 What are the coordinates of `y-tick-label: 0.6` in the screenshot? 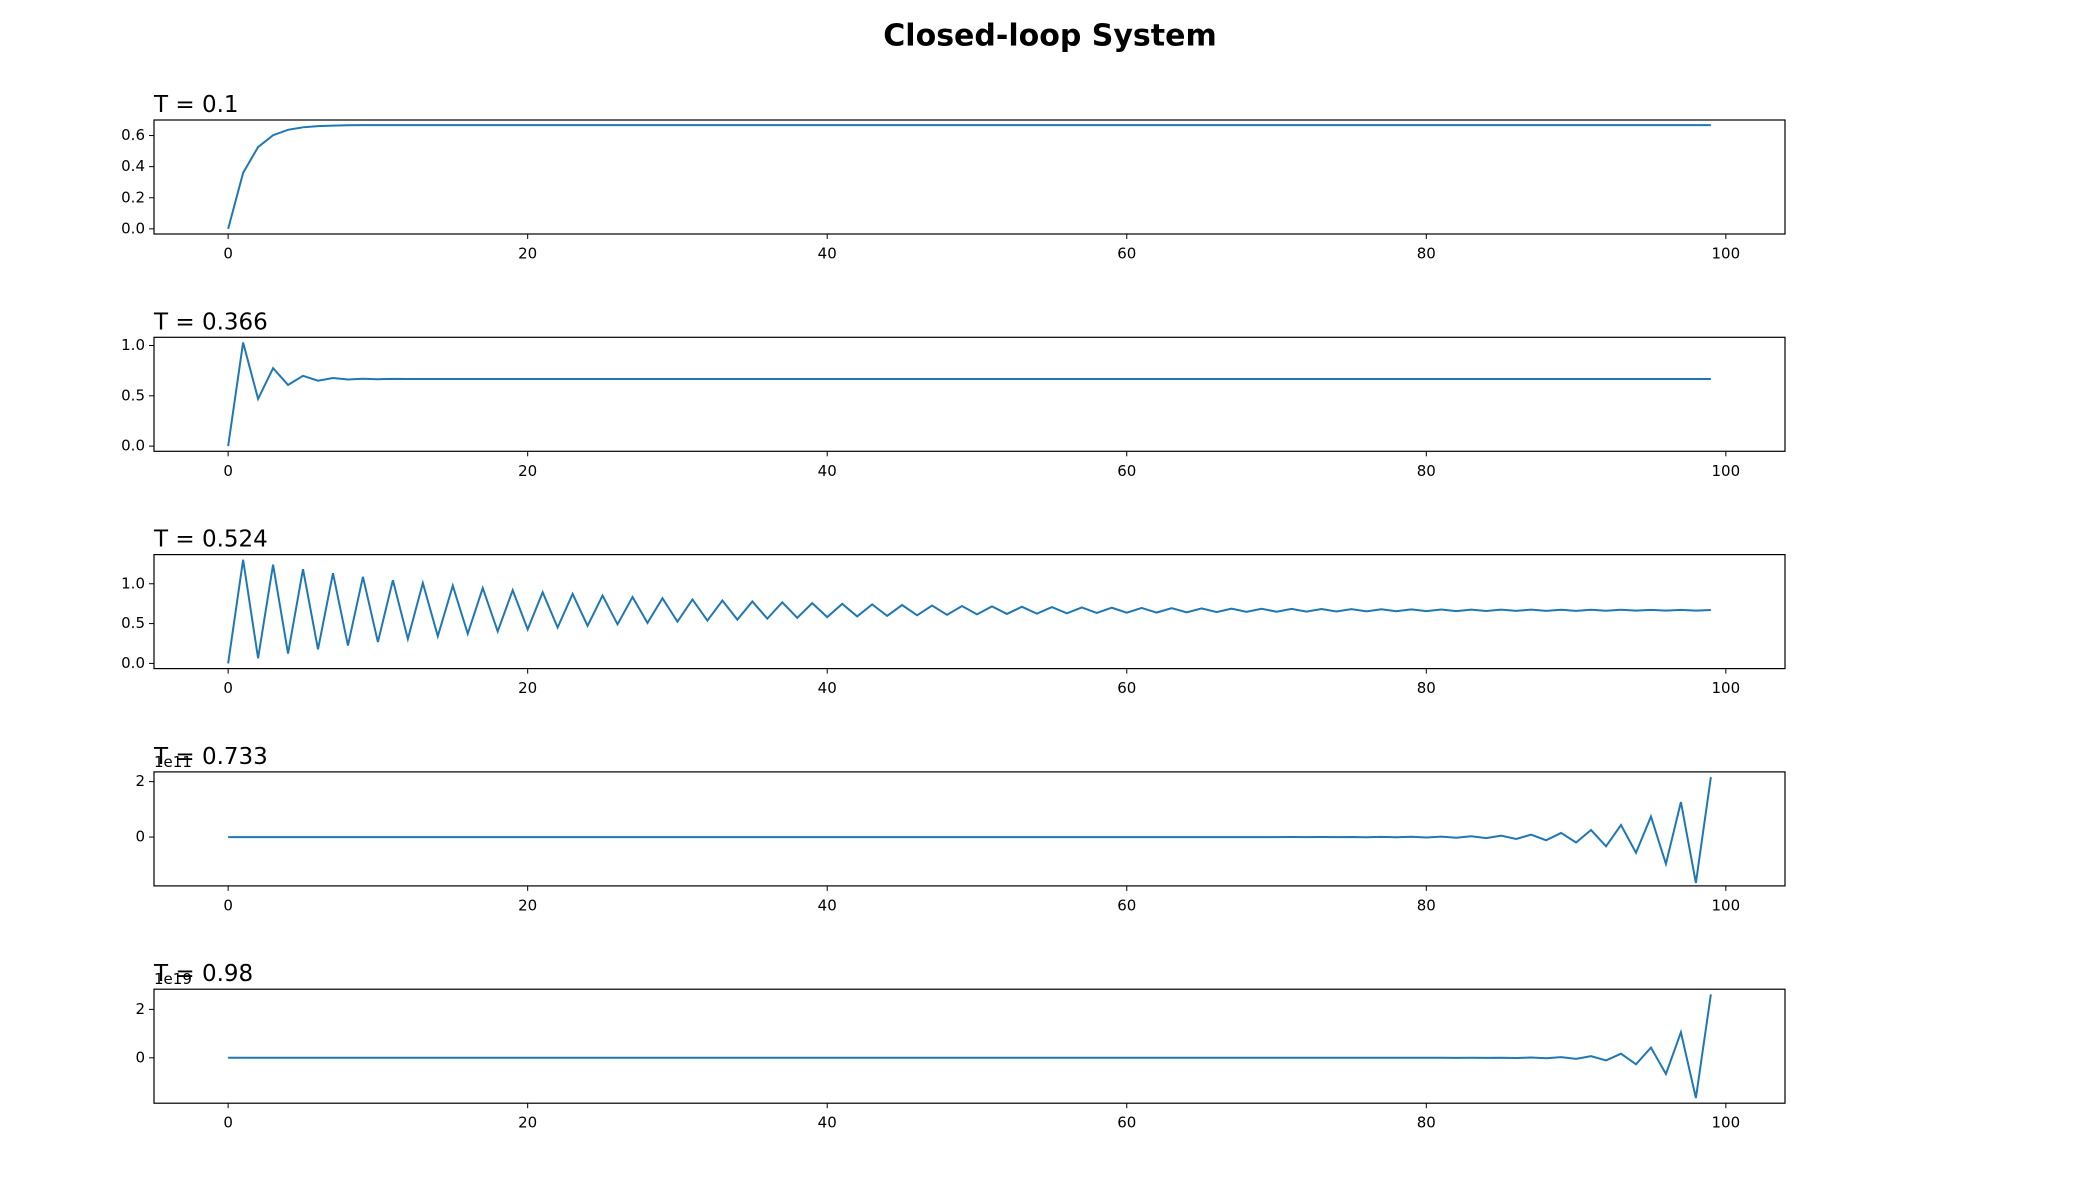 It's located at (133, 135).